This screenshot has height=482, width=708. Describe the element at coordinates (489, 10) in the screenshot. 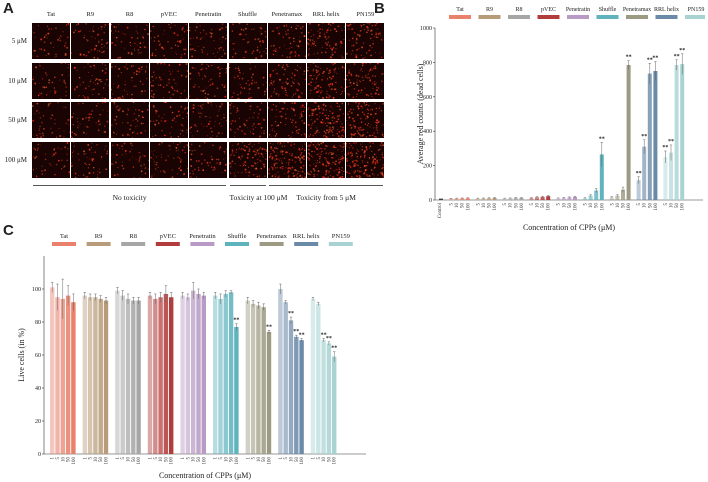

I see `legend-label: R9` at that location.